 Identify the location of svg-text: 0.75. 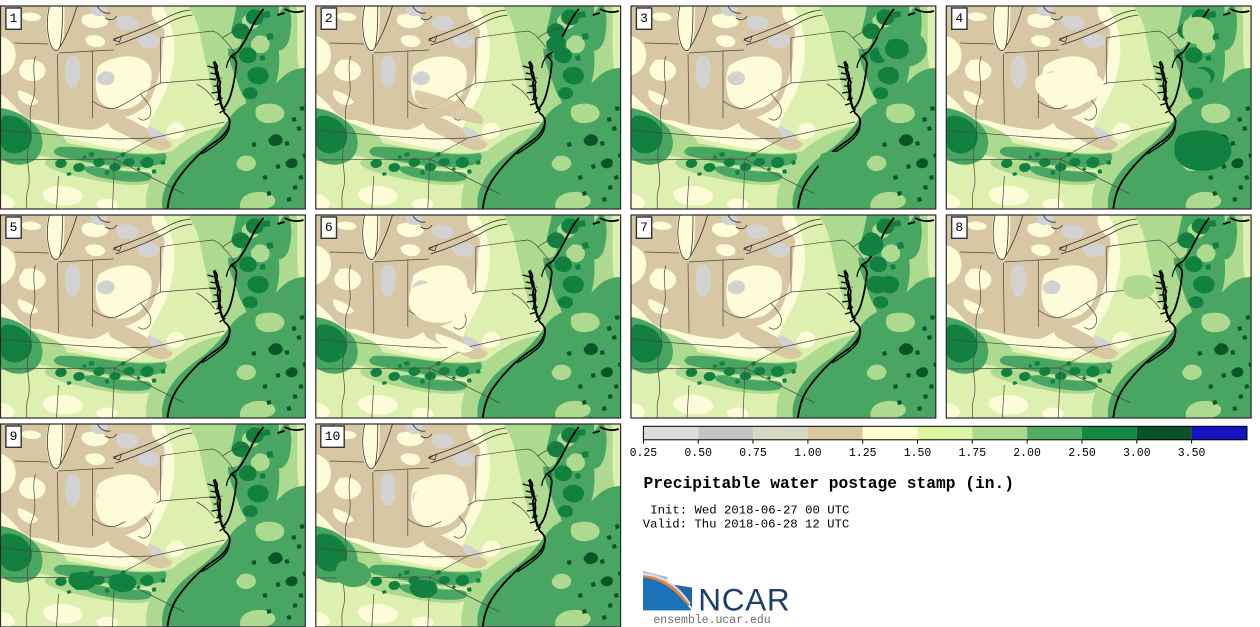
(753, 453).